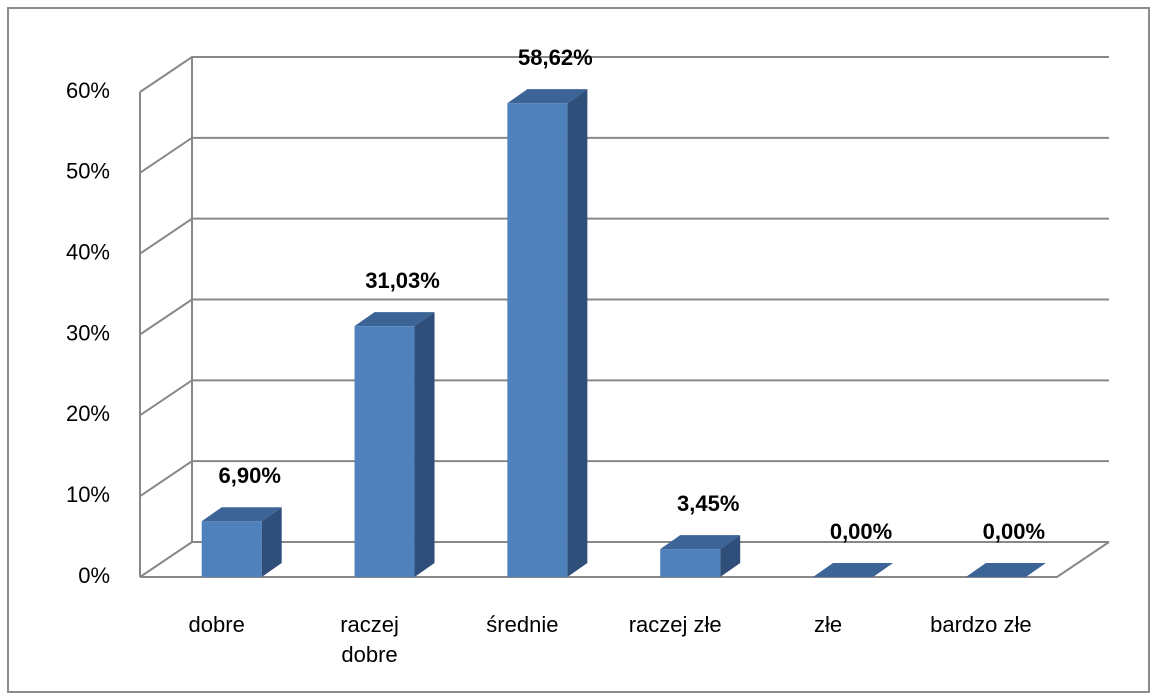  I want to click on value-label: 6,90%, so click(250, 475).